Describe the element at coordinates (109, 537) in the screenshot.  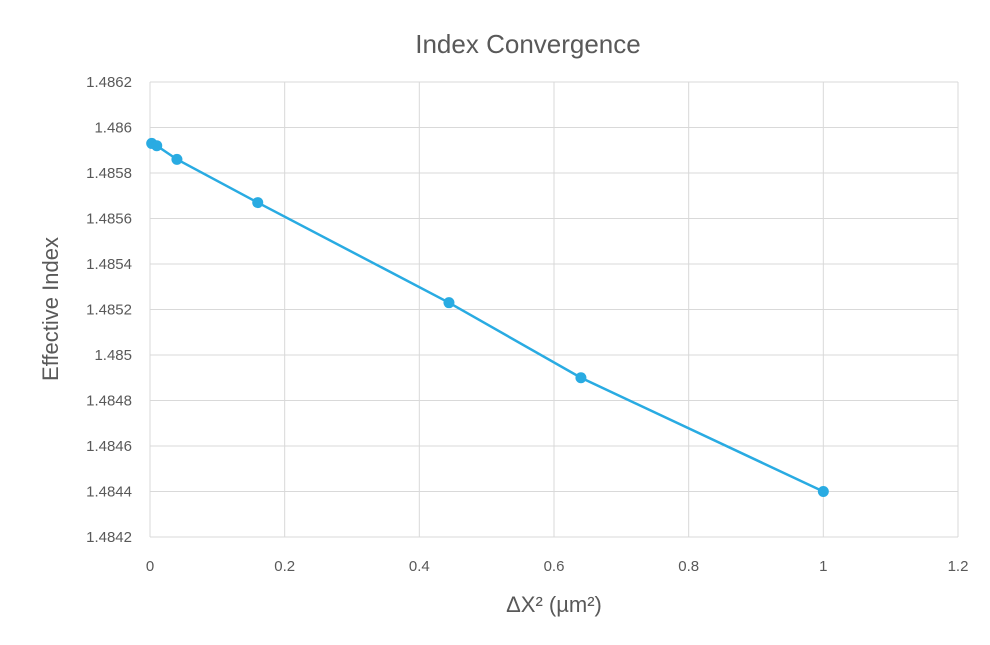
I see `y-tick-label: 1.4842` at that location.